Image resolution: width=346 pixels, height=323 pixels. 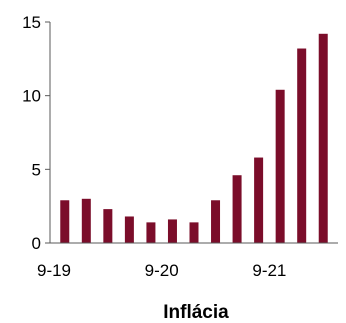 What do you see at coordinates (191, 261) in the screenshot?
I see `x-axis: 9-199-209-219-22` at bounding box center [191, 261].